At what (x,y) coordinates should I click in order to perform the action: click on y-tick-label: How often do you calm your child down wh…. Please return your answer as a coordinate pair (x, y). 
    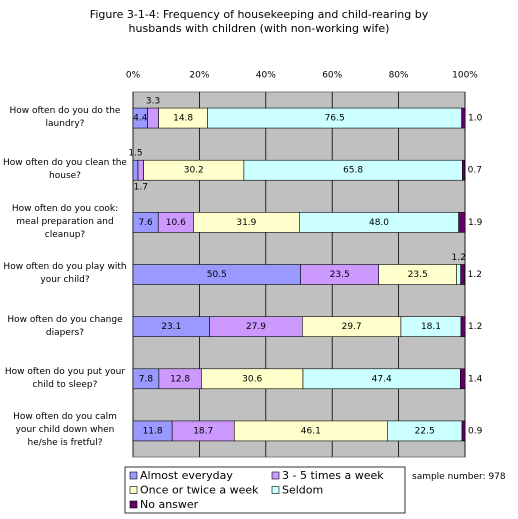
    Looking at the image, I should click on (65, 430).